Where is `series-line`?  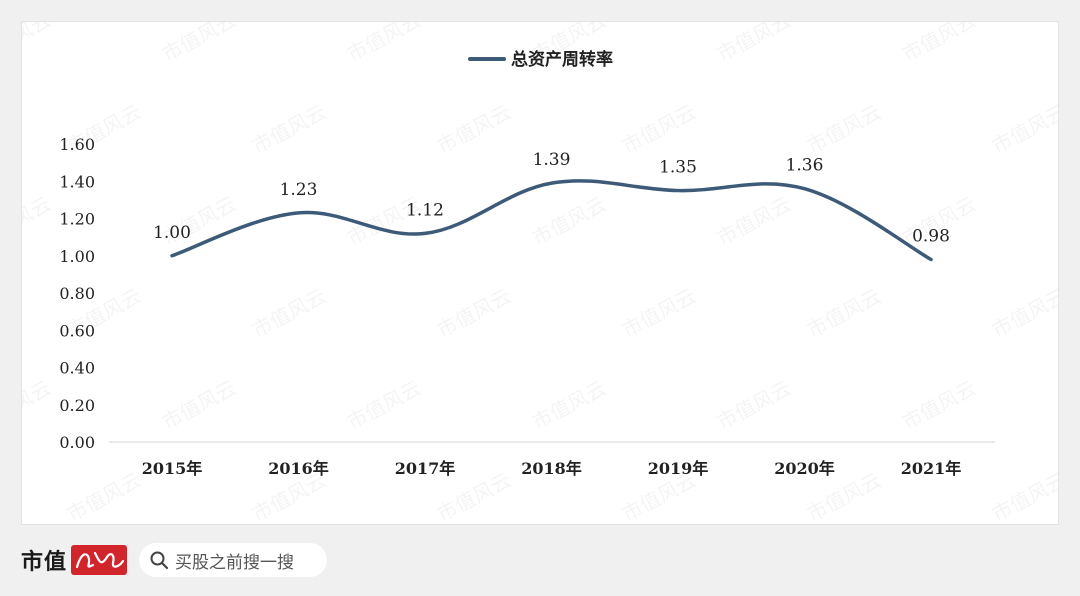
series-line is located at coordinates (551, 220).